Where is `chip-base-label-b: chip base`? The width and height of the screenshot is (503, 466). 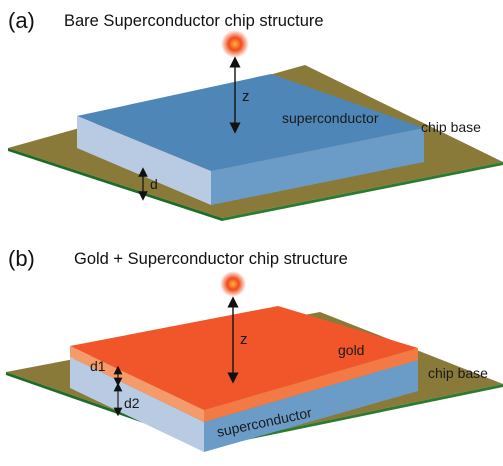 chip-base-label-b: chip base is located at coordinates (458, 373).